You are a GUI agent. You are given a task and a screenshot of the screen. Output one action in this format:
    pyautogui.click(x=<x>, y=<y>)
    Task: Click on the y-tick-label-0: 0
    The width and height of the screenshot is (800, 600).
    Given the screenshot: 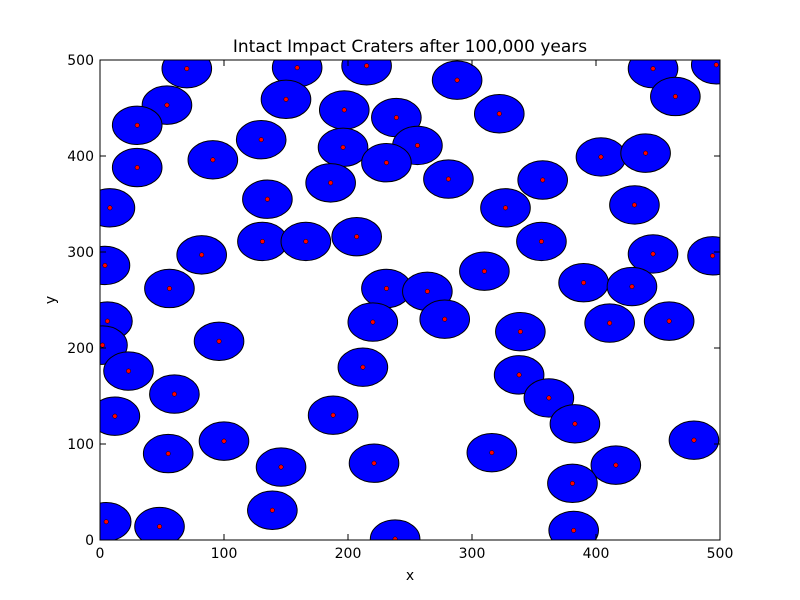 What is the action you would take?
    pyautogui.click(x=89, y=541)
    